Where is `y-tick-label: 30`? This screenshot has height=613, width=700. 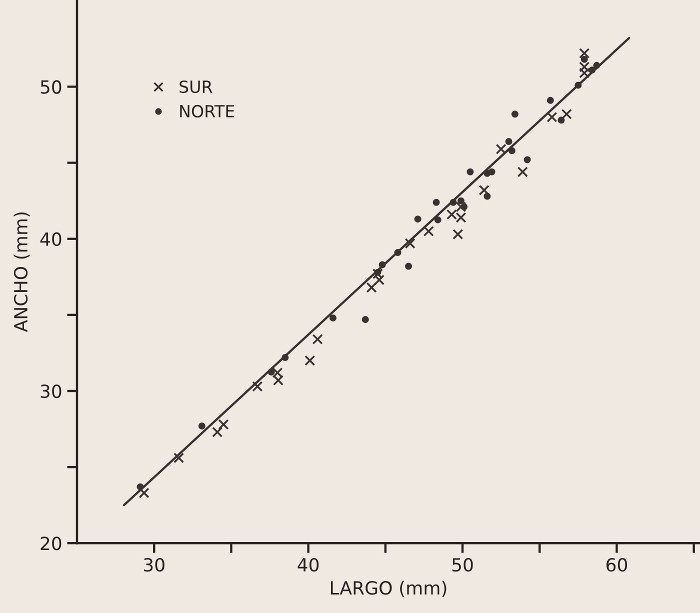 y-tick-label: 30 is located at coordinates (51, 391).